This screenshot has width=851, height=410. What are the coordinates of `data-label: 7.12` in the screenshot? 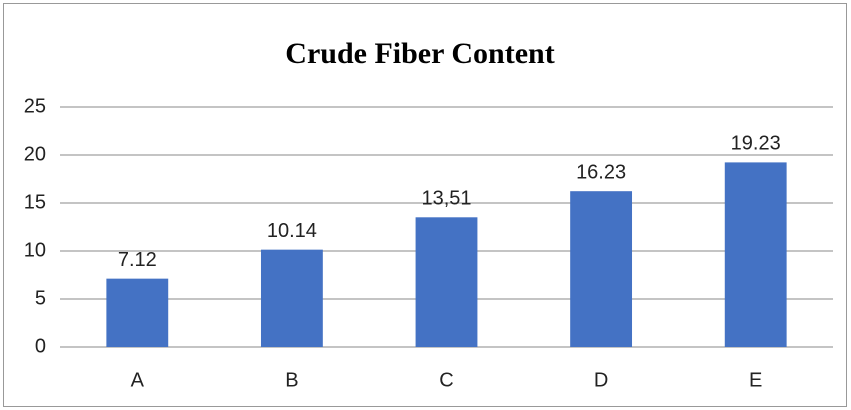 It's located at (137, 260).